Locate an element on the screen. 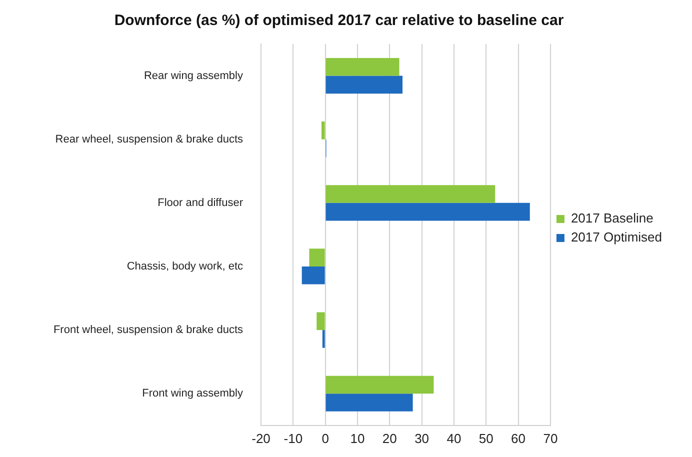  x-tick-label: -20 is located at coordinates (261, 438).